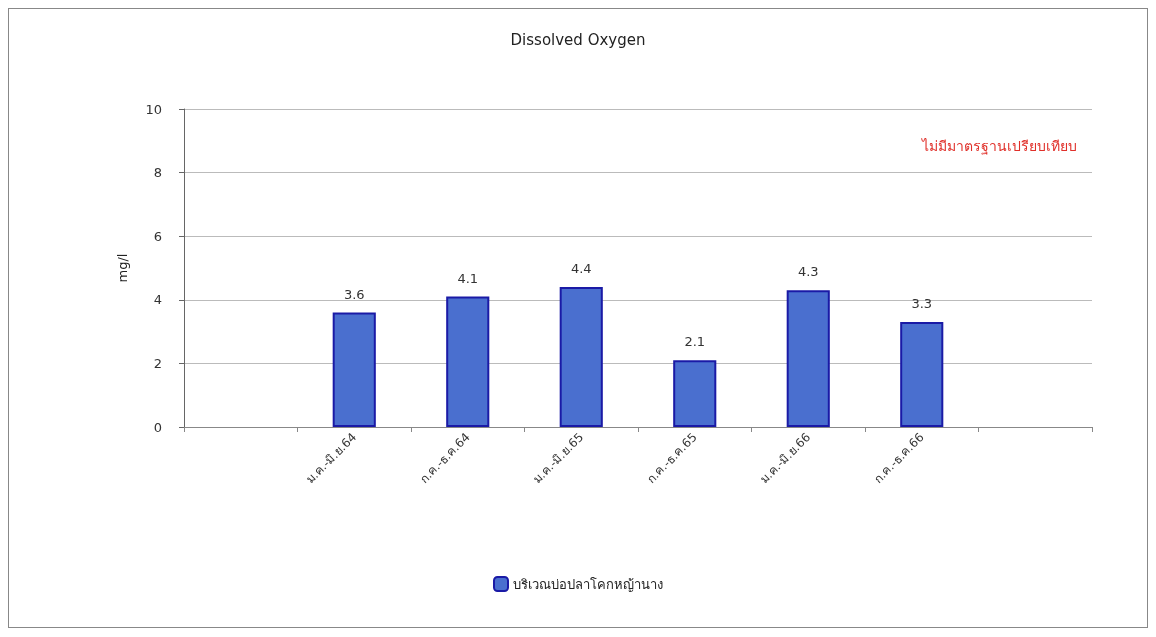  Describe the element at coordinates (468, 278) in the screenshot. I see `data-label: 4.1` at that location.